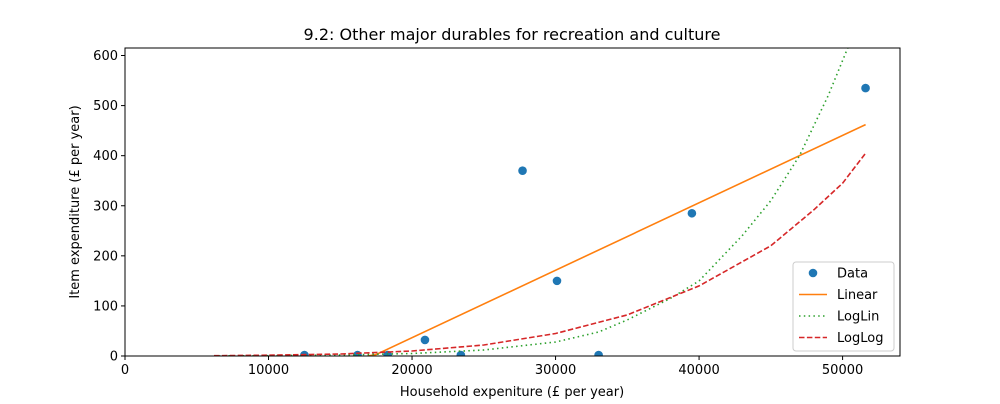 This screenshot has height=404, width=1000. I want to click on y-tick-label: 0, so click(114, 357).